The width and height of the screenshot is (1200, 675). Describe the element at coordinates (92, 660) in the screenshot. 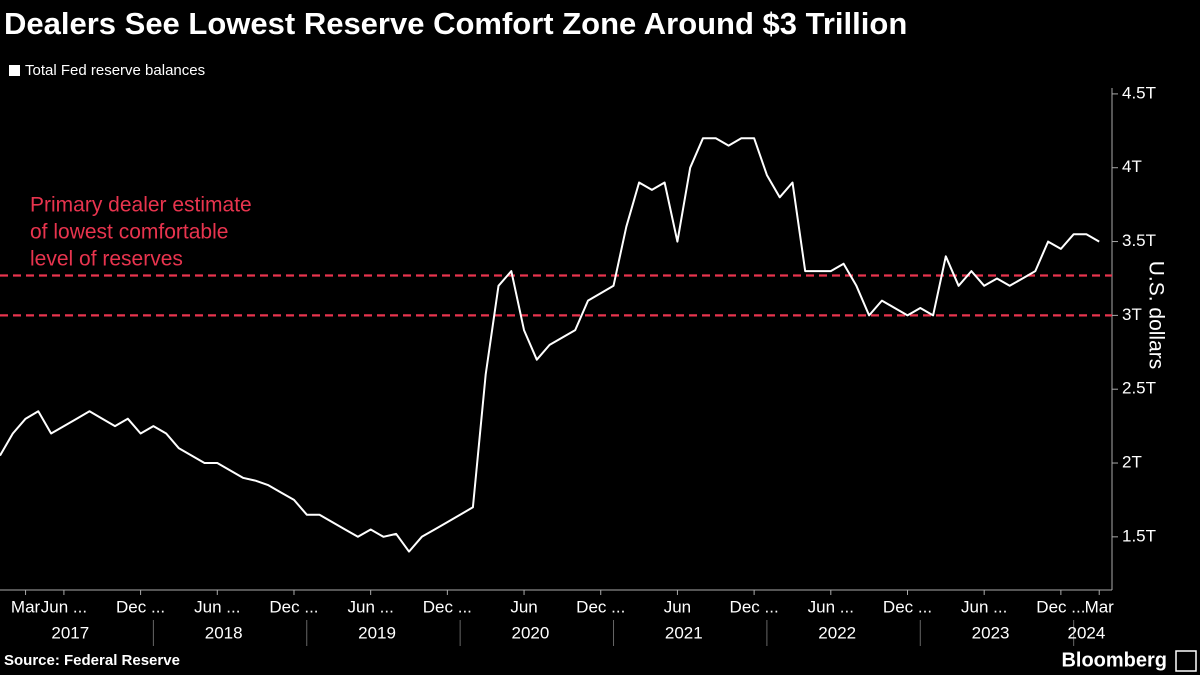

I see `source: Source: Federal Reserve` at that location.